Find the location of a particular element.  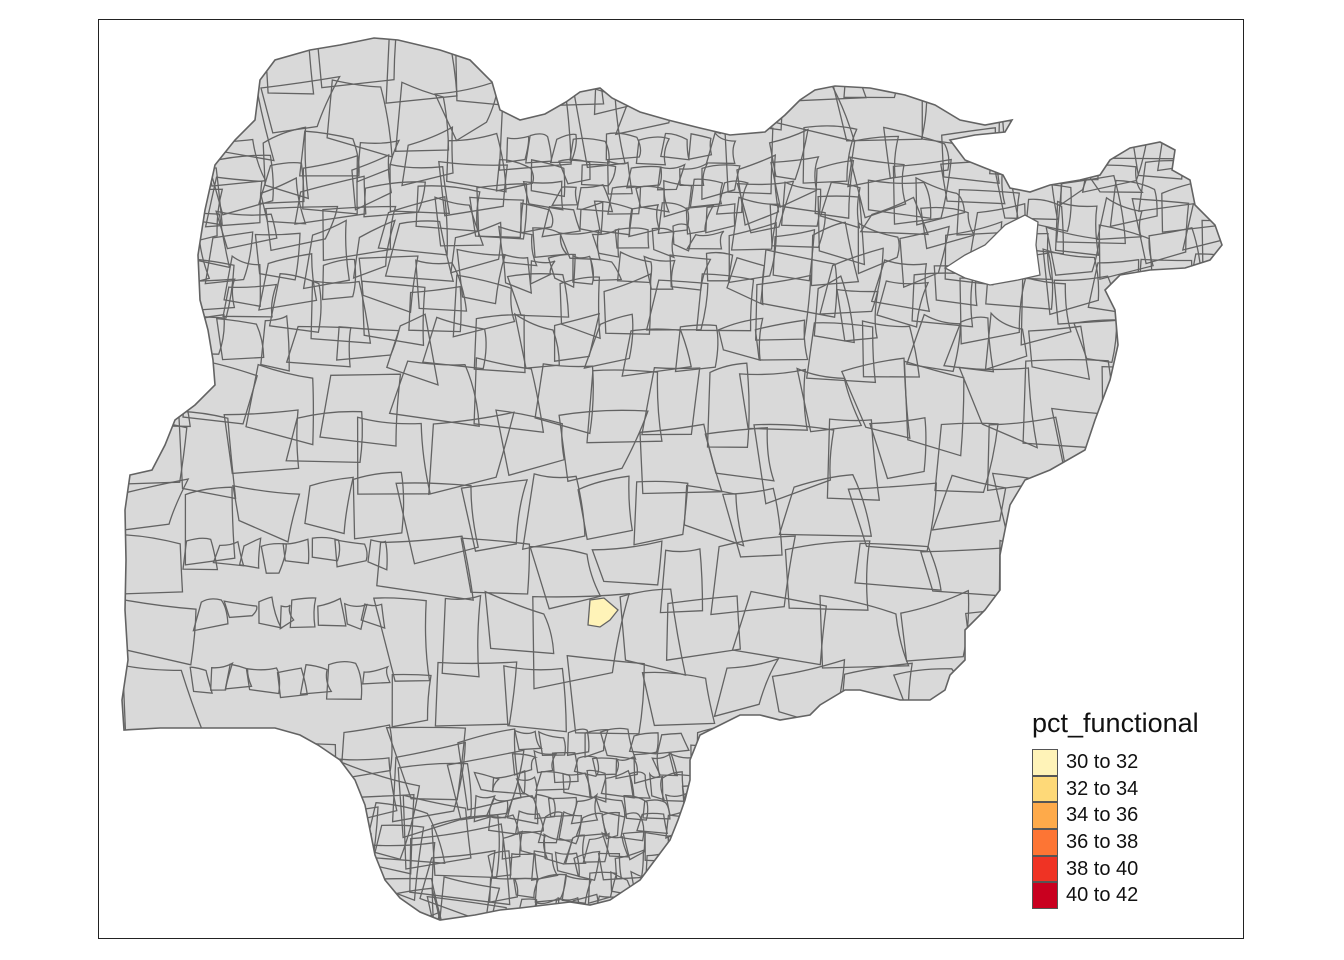

legend-label: 40 to 42 is located at coordinates (1102, 895).